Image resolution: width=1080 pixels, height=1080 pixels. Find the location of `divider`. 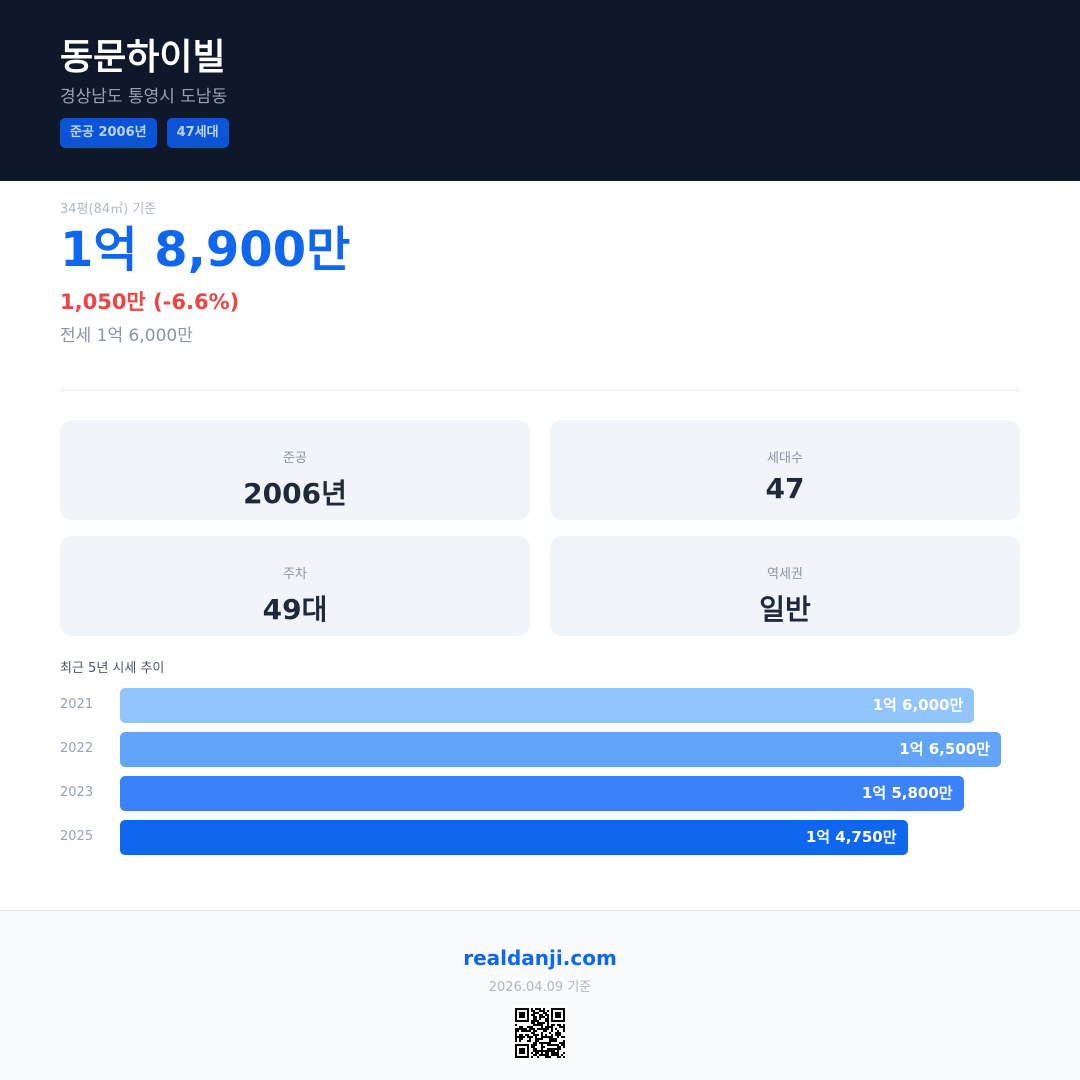

divider is located at coordinates (540, 390).